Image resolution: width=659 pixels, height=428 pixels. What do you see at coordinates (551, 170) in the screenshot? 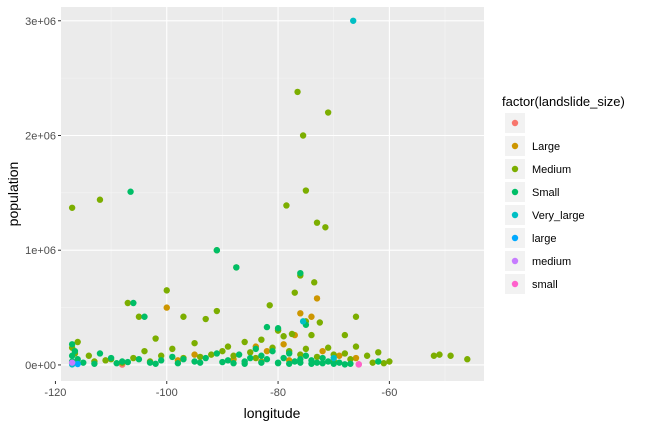
I see `legend-label: Medium` at bounding box center [551, 170].